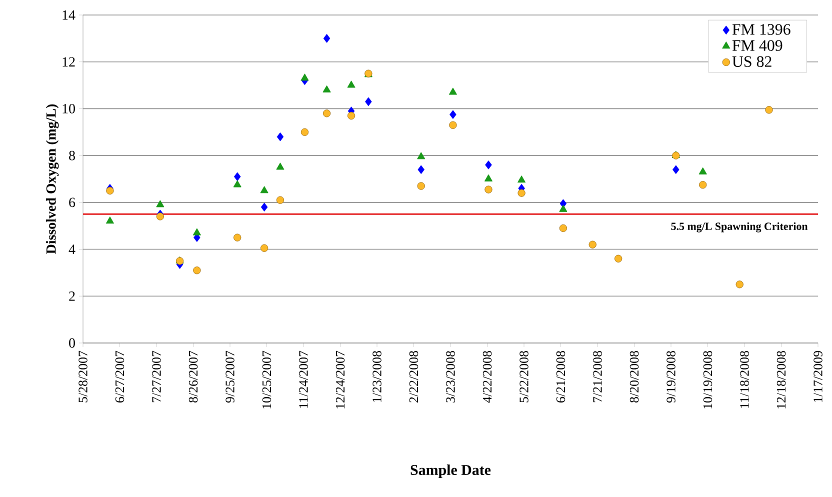  Describe the element at coordinates (671, 376) in the screenshot. I see `x-tick-label: 9/19/2008` at that location.